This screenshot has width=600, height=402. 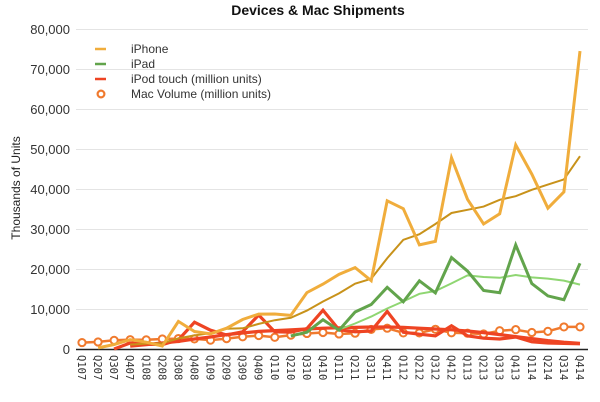 I want to click on series-ipod-touch-trend, so click(x=355, y=336).